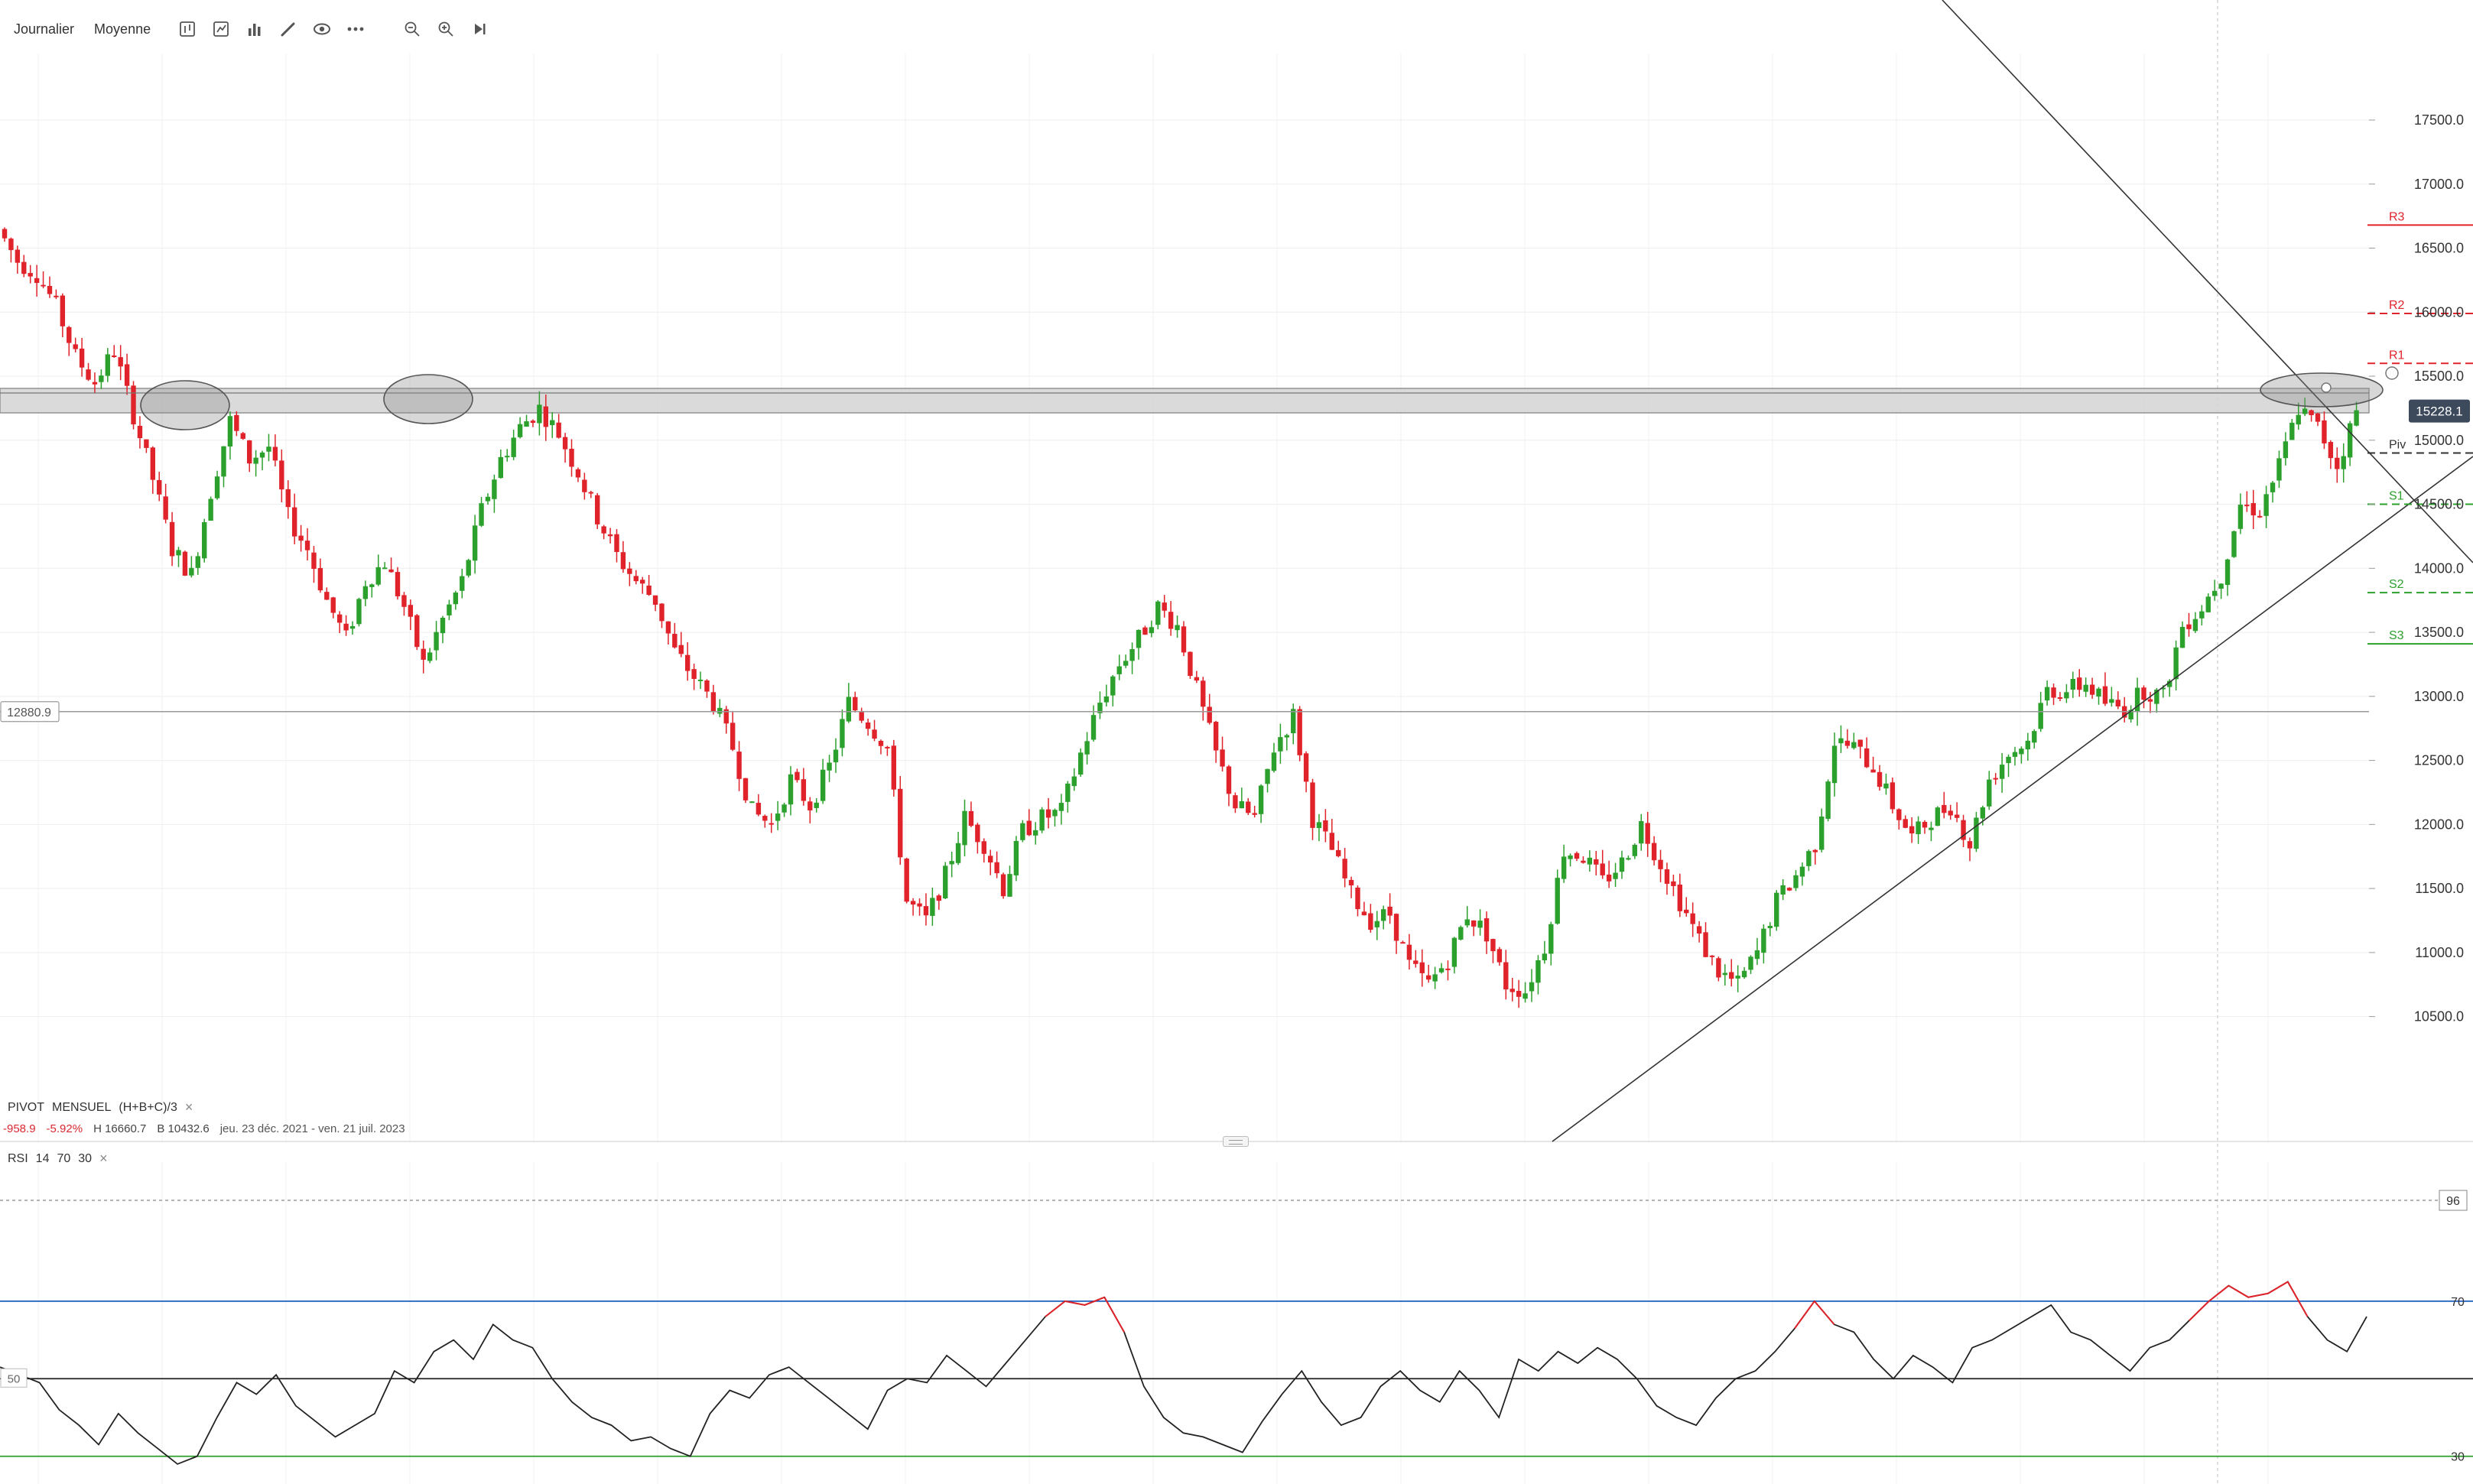 This screenshot has width=2473, height=1484. Describe the element at coordinates (479, 29) in the screenshot. I see `play-forward-icon` at that location.